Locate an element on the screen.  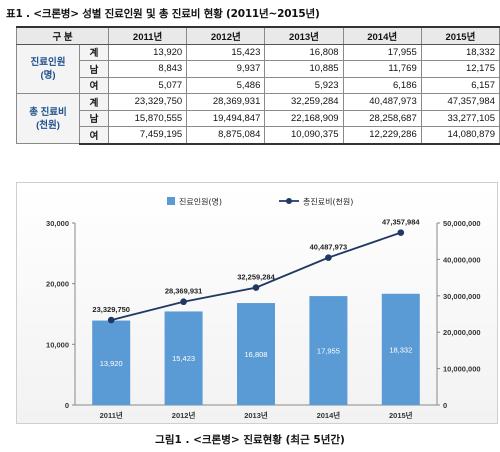
table-cell: 15,870,555 is located at coordinates (147, 118).